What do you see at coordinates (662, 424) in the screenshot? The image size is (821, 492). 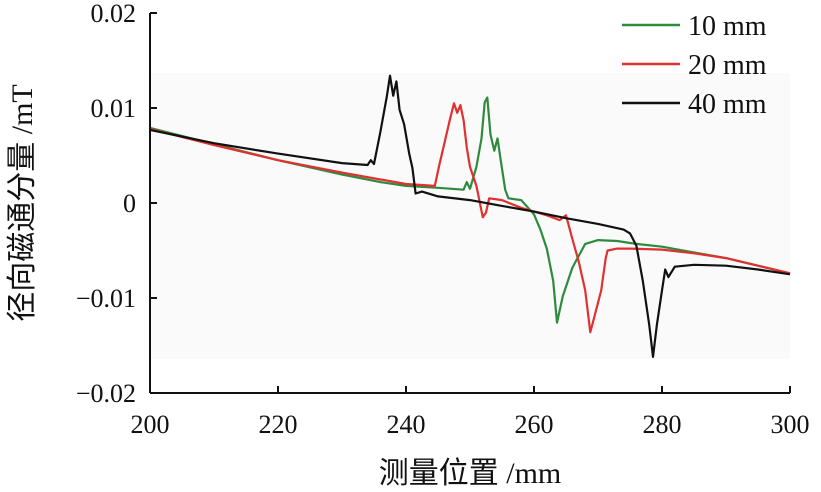 I see `x-tick-label: 280` at bounding box center [662, 424].